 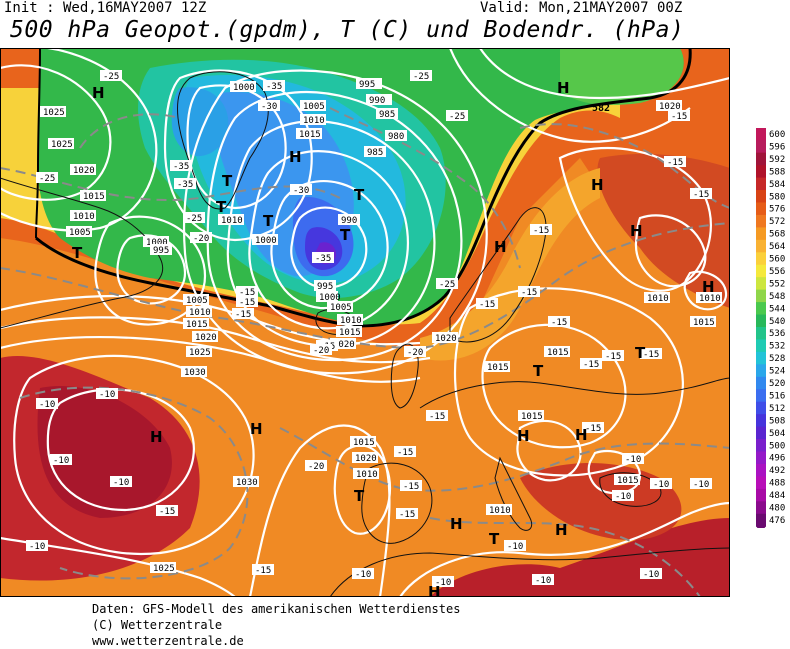 I want to click on pressure-label: 1020, so click(x=669, y=106).